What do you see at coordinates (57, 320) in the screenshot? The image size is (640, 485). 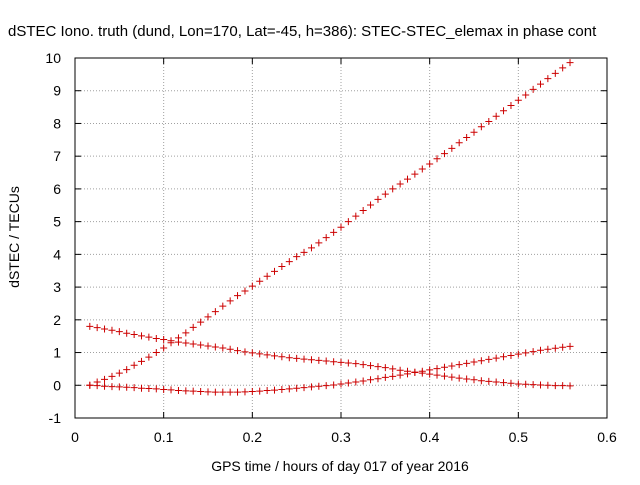 I see `y-tick-label: 2` at bounding box center [57, 320].